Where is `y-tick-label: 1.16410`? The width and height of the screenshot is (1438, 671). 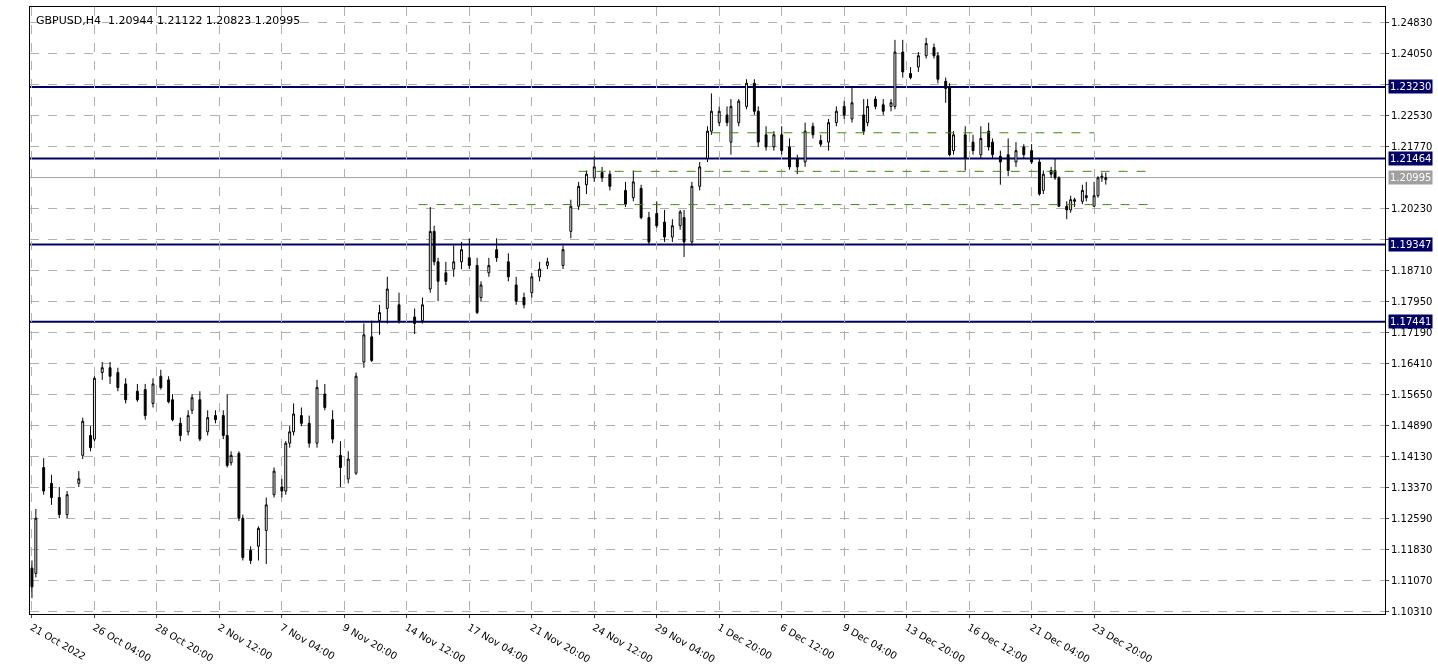 y-tick-label: 1.16410 is located at coordinates (1412, 364).